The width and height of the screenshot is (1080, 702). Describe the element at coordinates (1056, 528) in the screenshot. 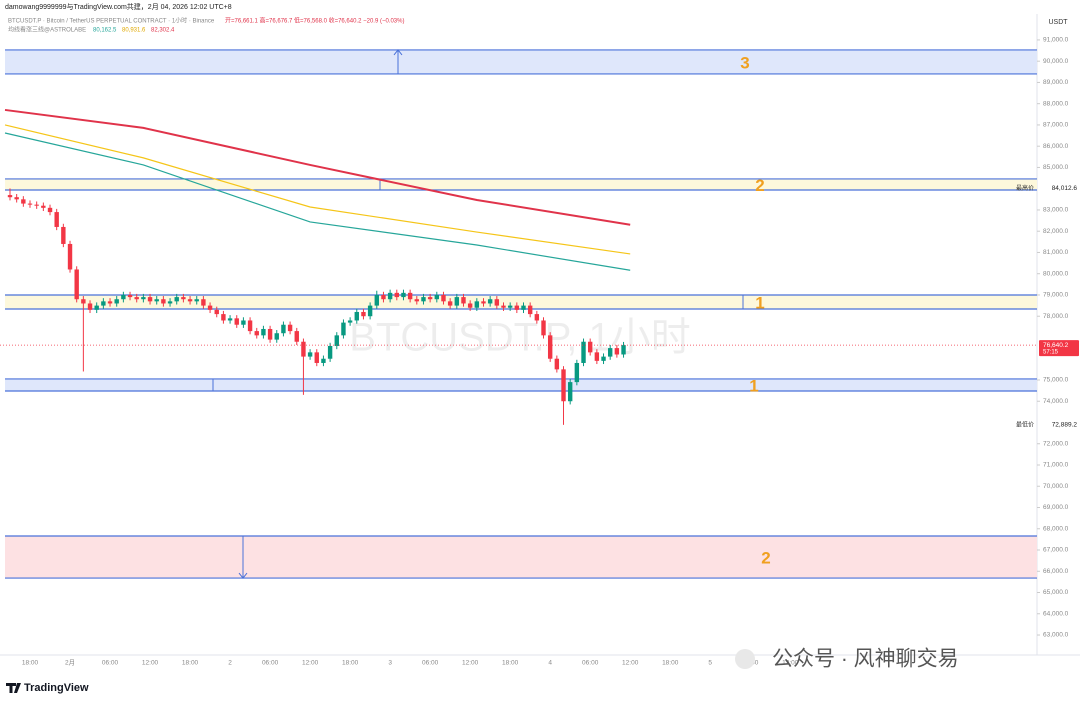

I see `y-tick-label: 68,000.0` at that location.